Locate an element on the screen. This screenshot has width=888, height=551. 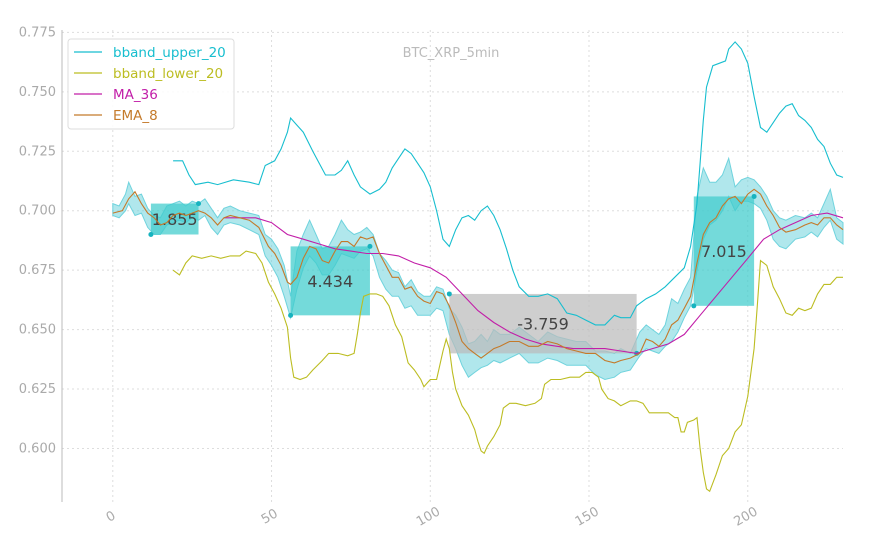
y-tick-label: 0.625 is located at coordinates (37, 389).